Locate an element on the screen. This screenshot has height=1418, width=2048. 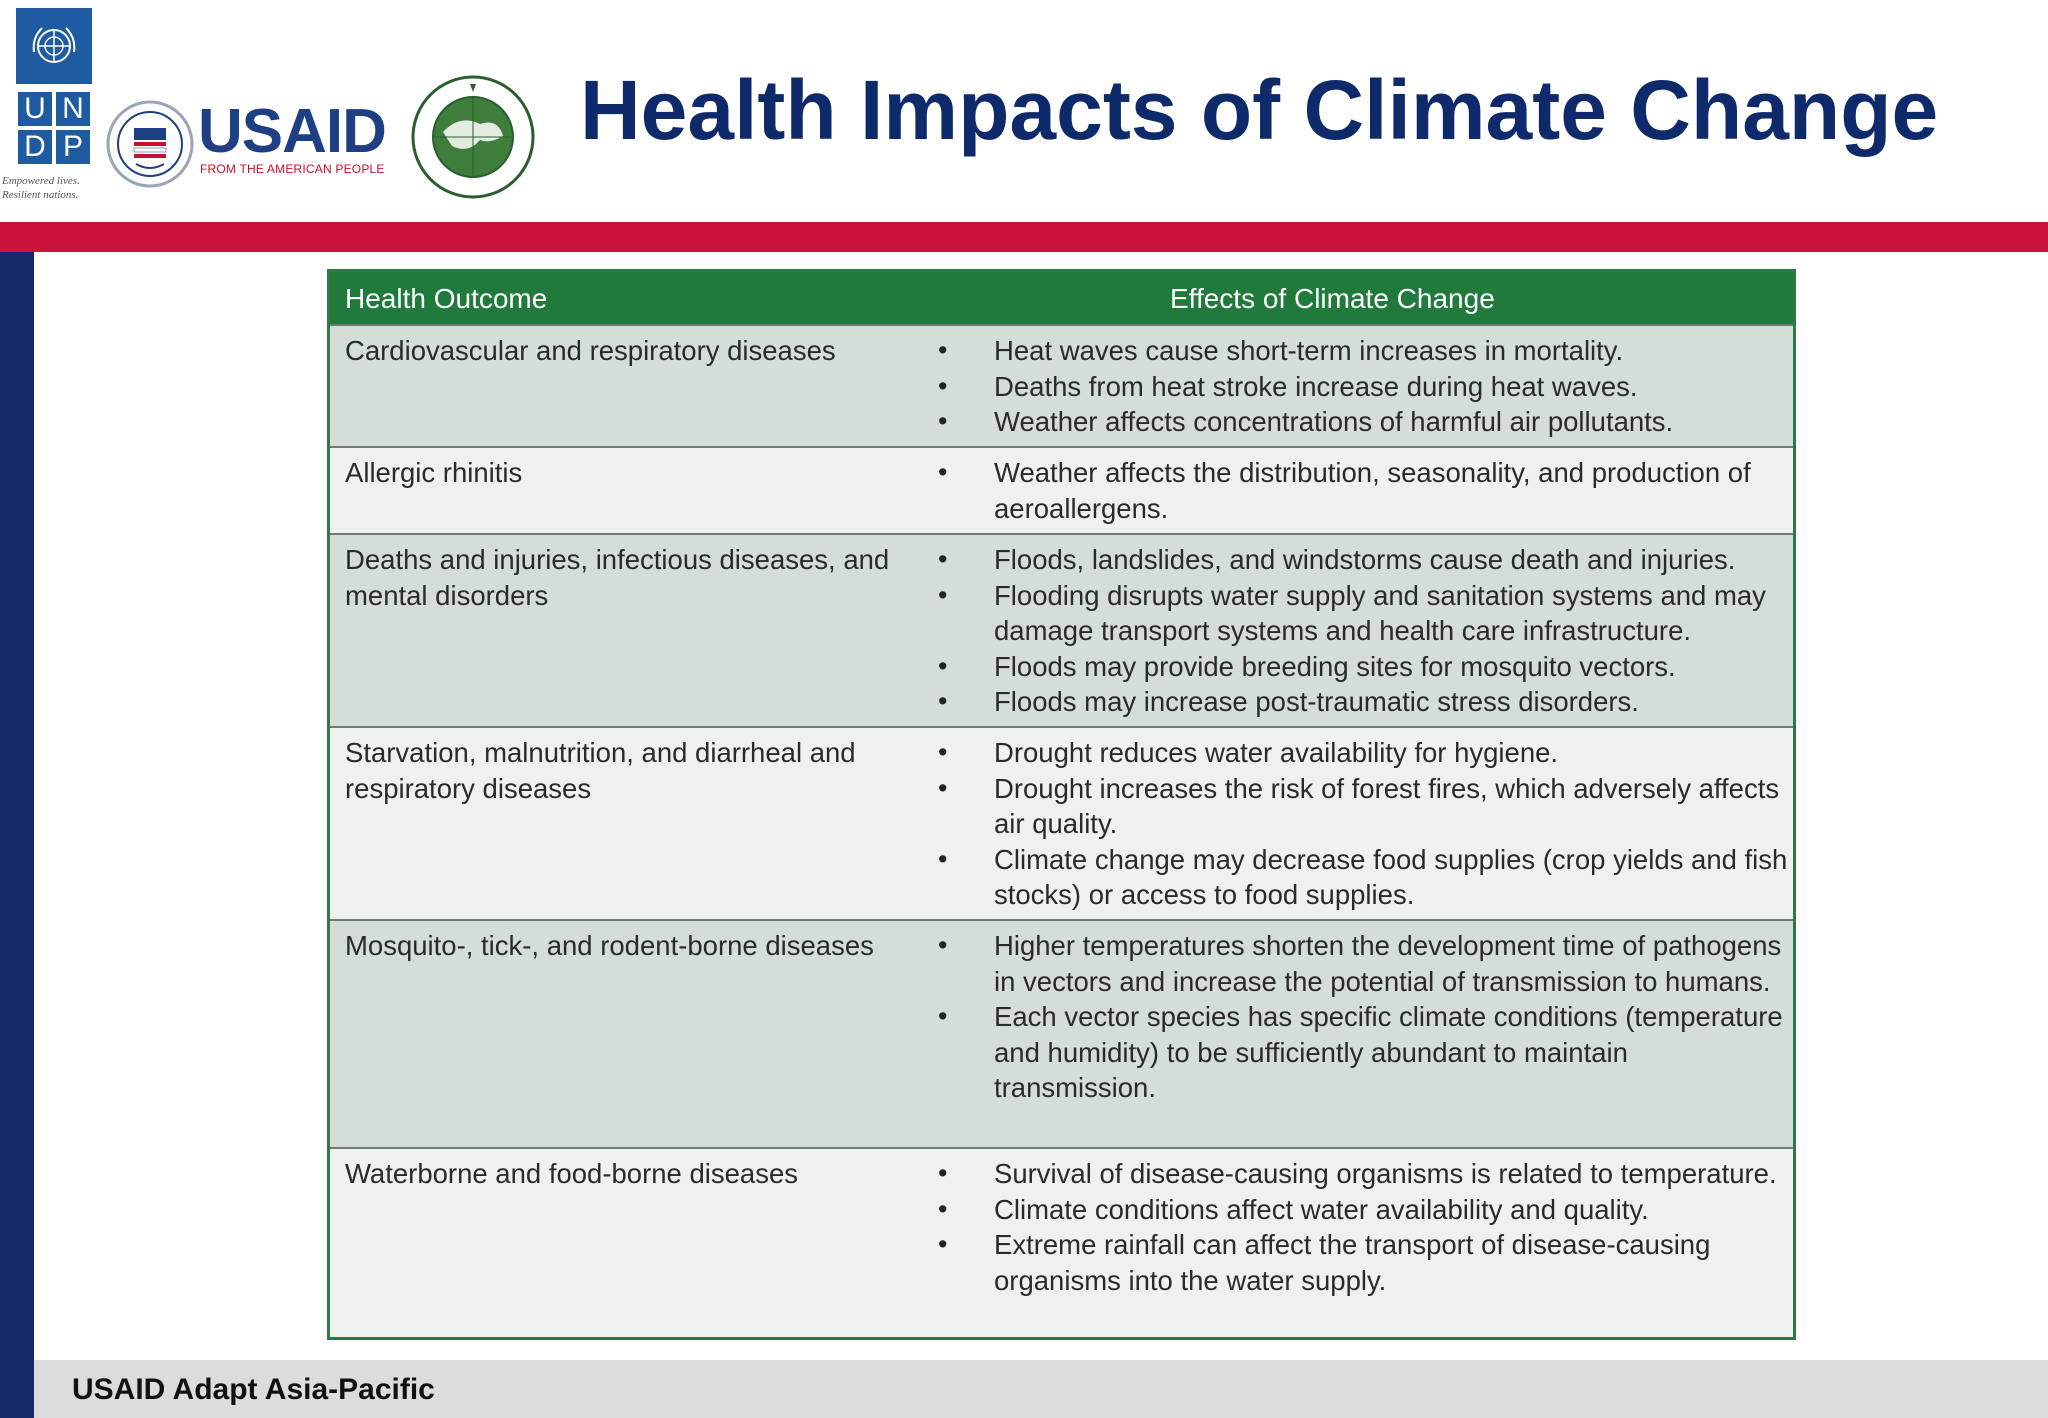
undp-letter: D is located at coordinates (35, 147).